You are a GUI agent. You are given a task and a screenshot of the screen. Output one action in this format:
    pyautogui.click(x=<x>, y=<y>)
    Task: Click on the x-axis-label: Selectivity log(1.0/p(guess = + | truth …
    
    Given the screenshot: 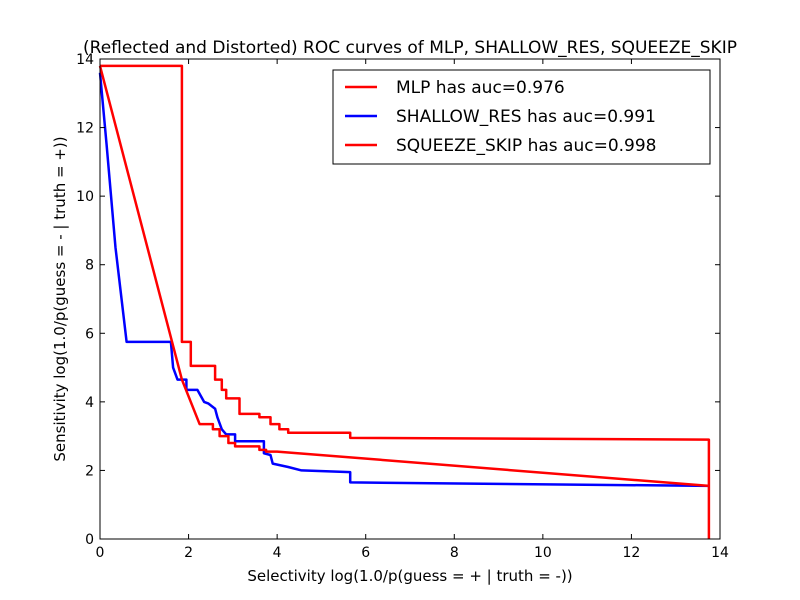 What is the action you would take?
    pyautogui.click(x=409, y=576)
    